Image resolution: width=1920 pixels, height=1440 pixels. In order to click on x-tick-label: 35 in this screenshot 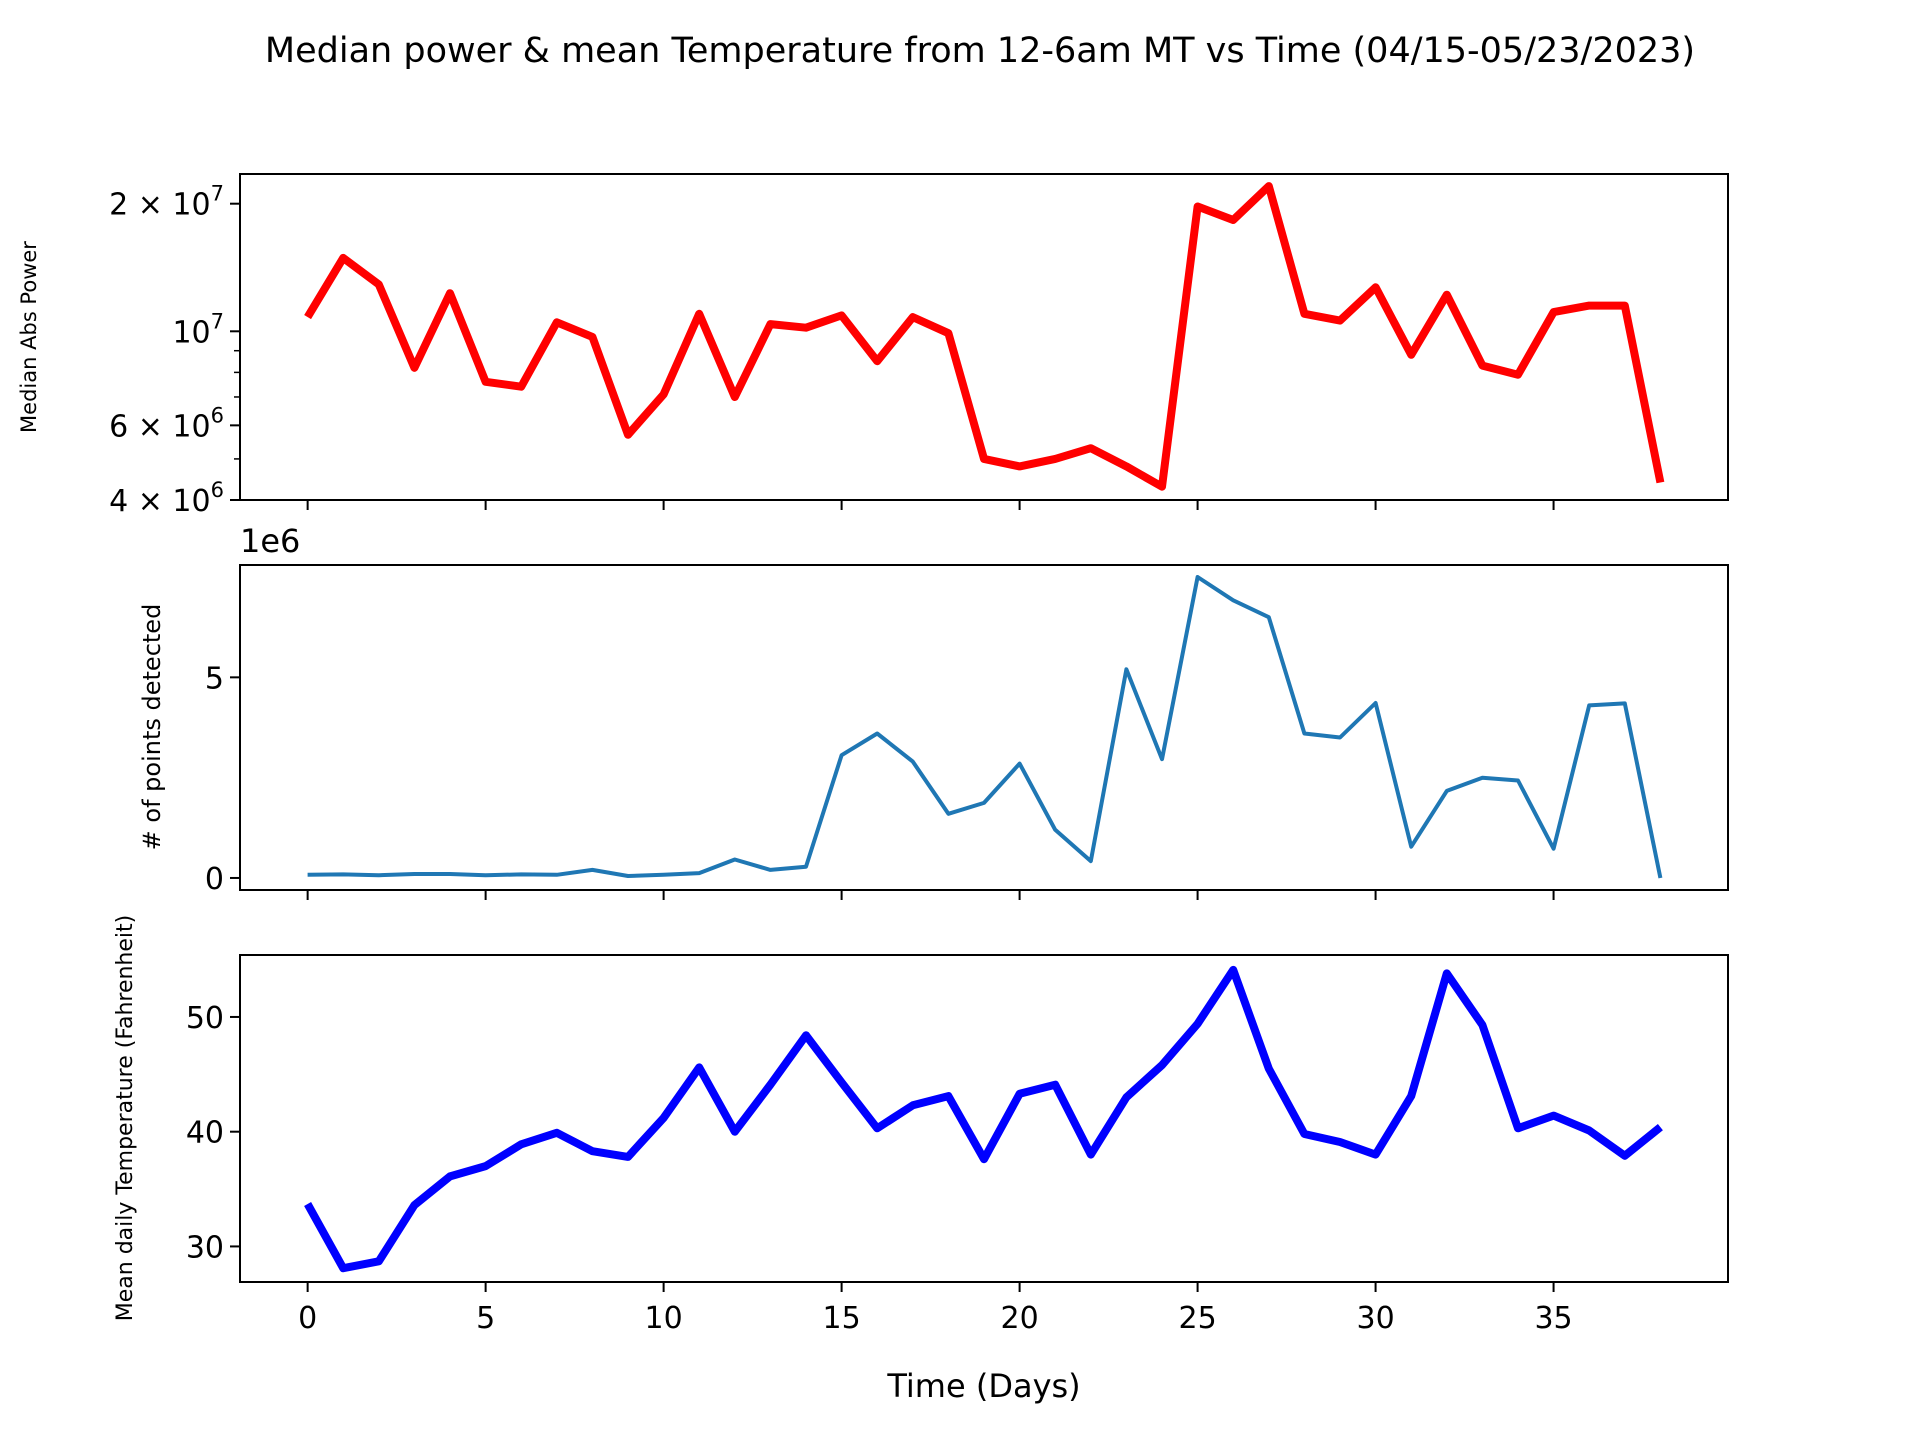, I will do `click(1553, 1318)`.